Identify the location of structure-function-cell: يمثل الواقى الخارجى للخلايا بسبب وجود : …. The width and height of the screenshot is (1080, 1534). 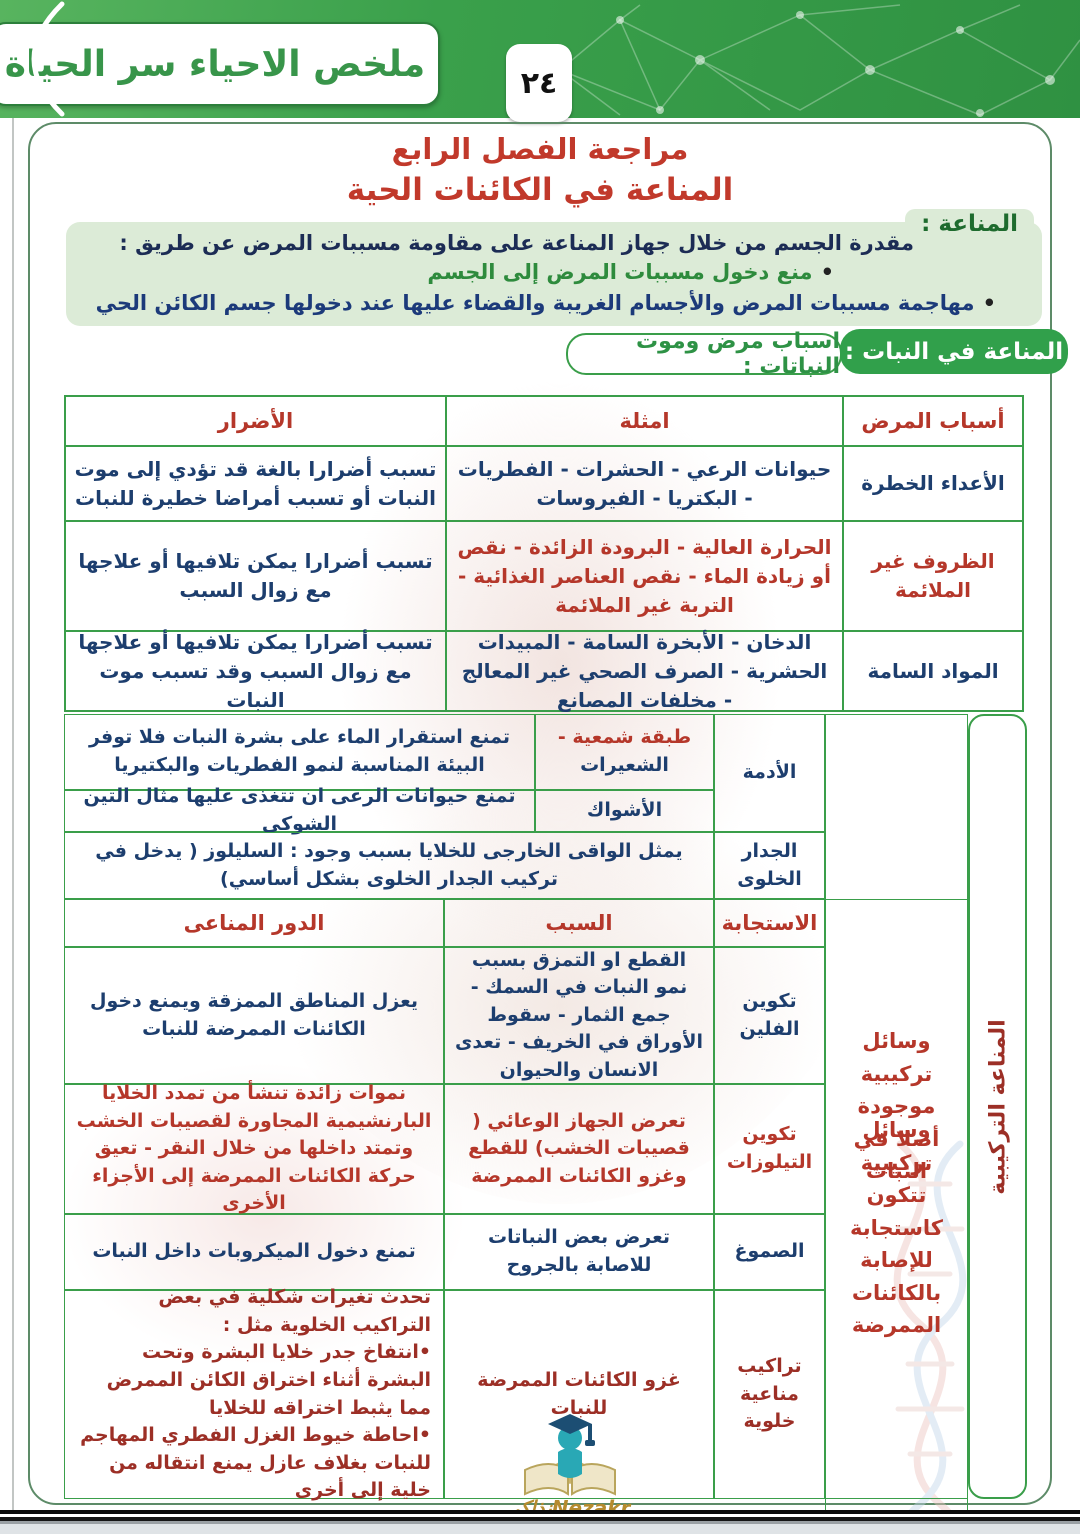
(389, 865).